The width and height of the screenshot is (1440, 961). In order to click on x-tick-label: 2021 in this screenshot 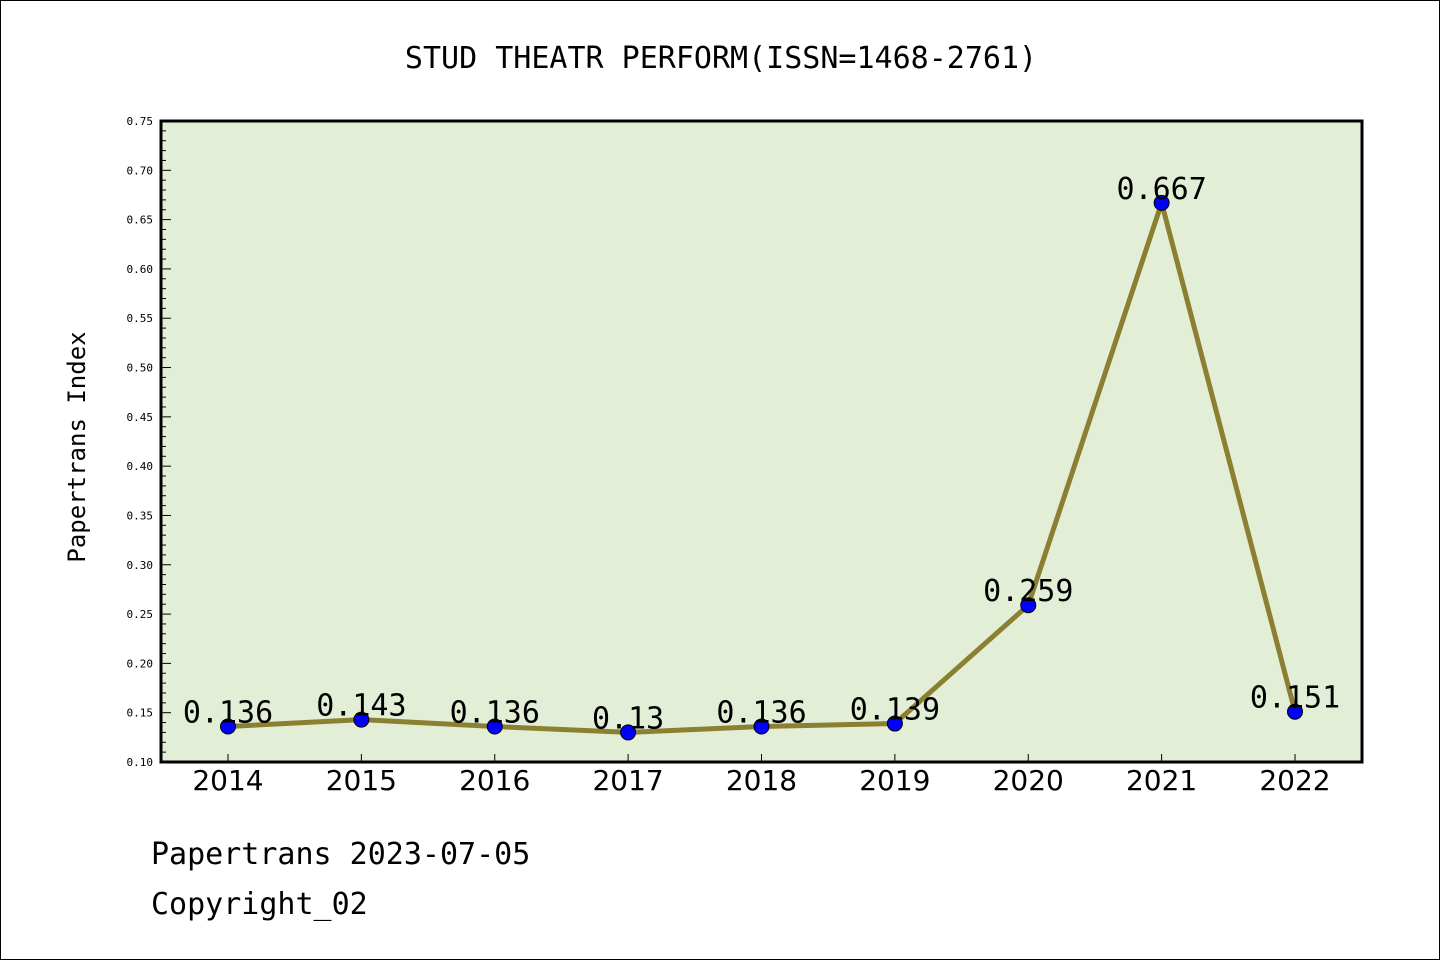, I will do `click(1161, 780)`.